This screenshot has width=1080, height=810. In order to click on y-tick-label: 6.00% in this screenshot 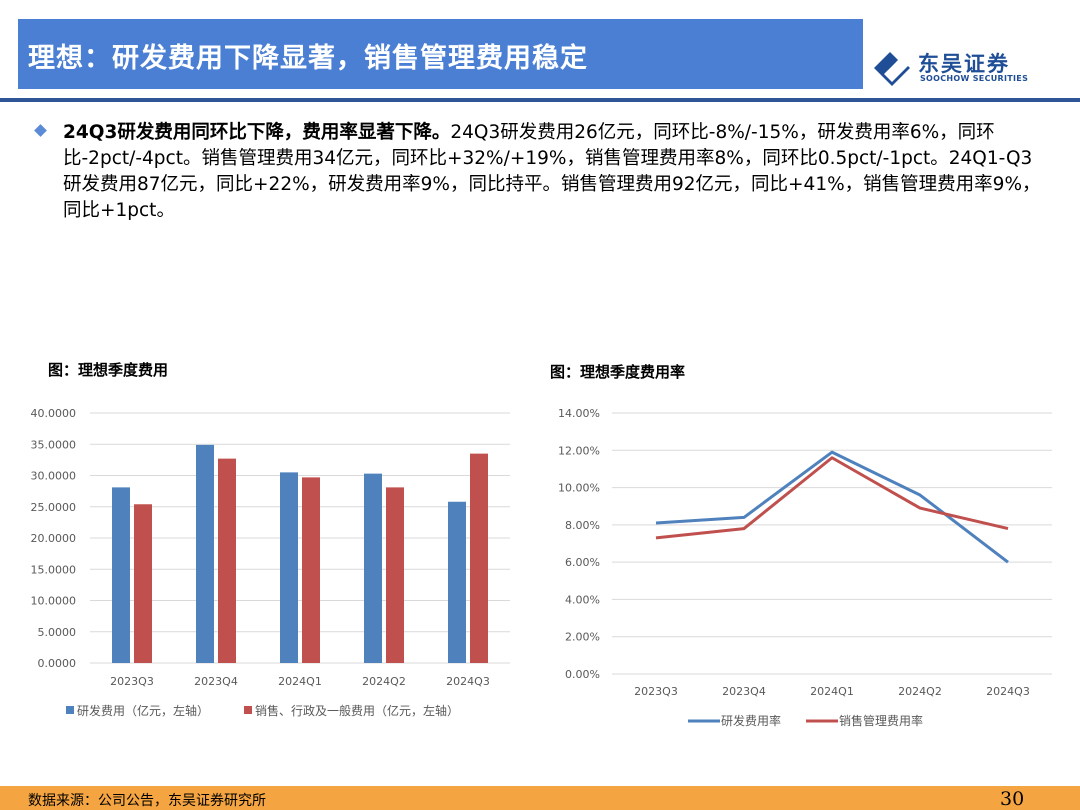, I will do `click(582, 562)`.